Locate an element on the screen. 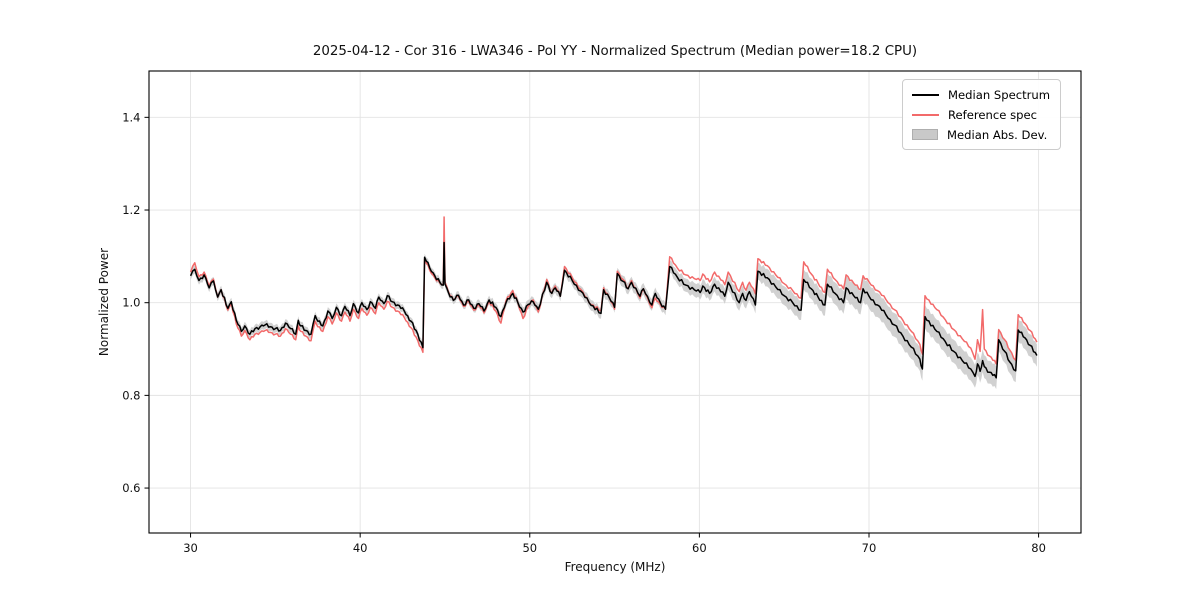 Image resolution: width=1200 pixels, height=600 pixels. x-tick-label: 30 is located at coordinates (190, 548).